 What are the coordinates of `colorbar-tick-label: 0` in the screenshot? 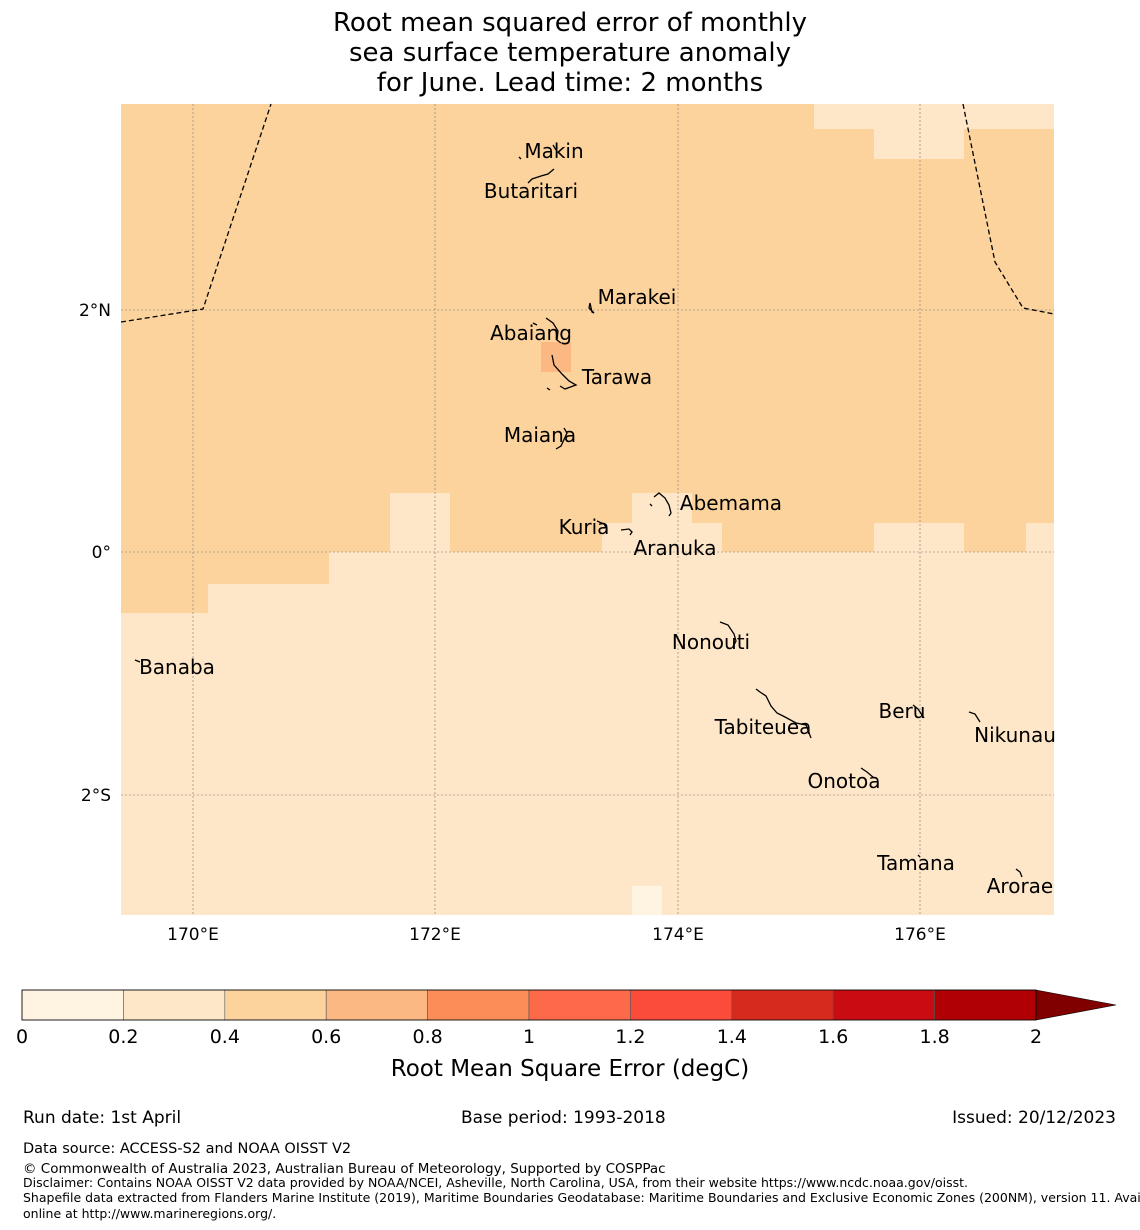 It's located at (22, 1037).